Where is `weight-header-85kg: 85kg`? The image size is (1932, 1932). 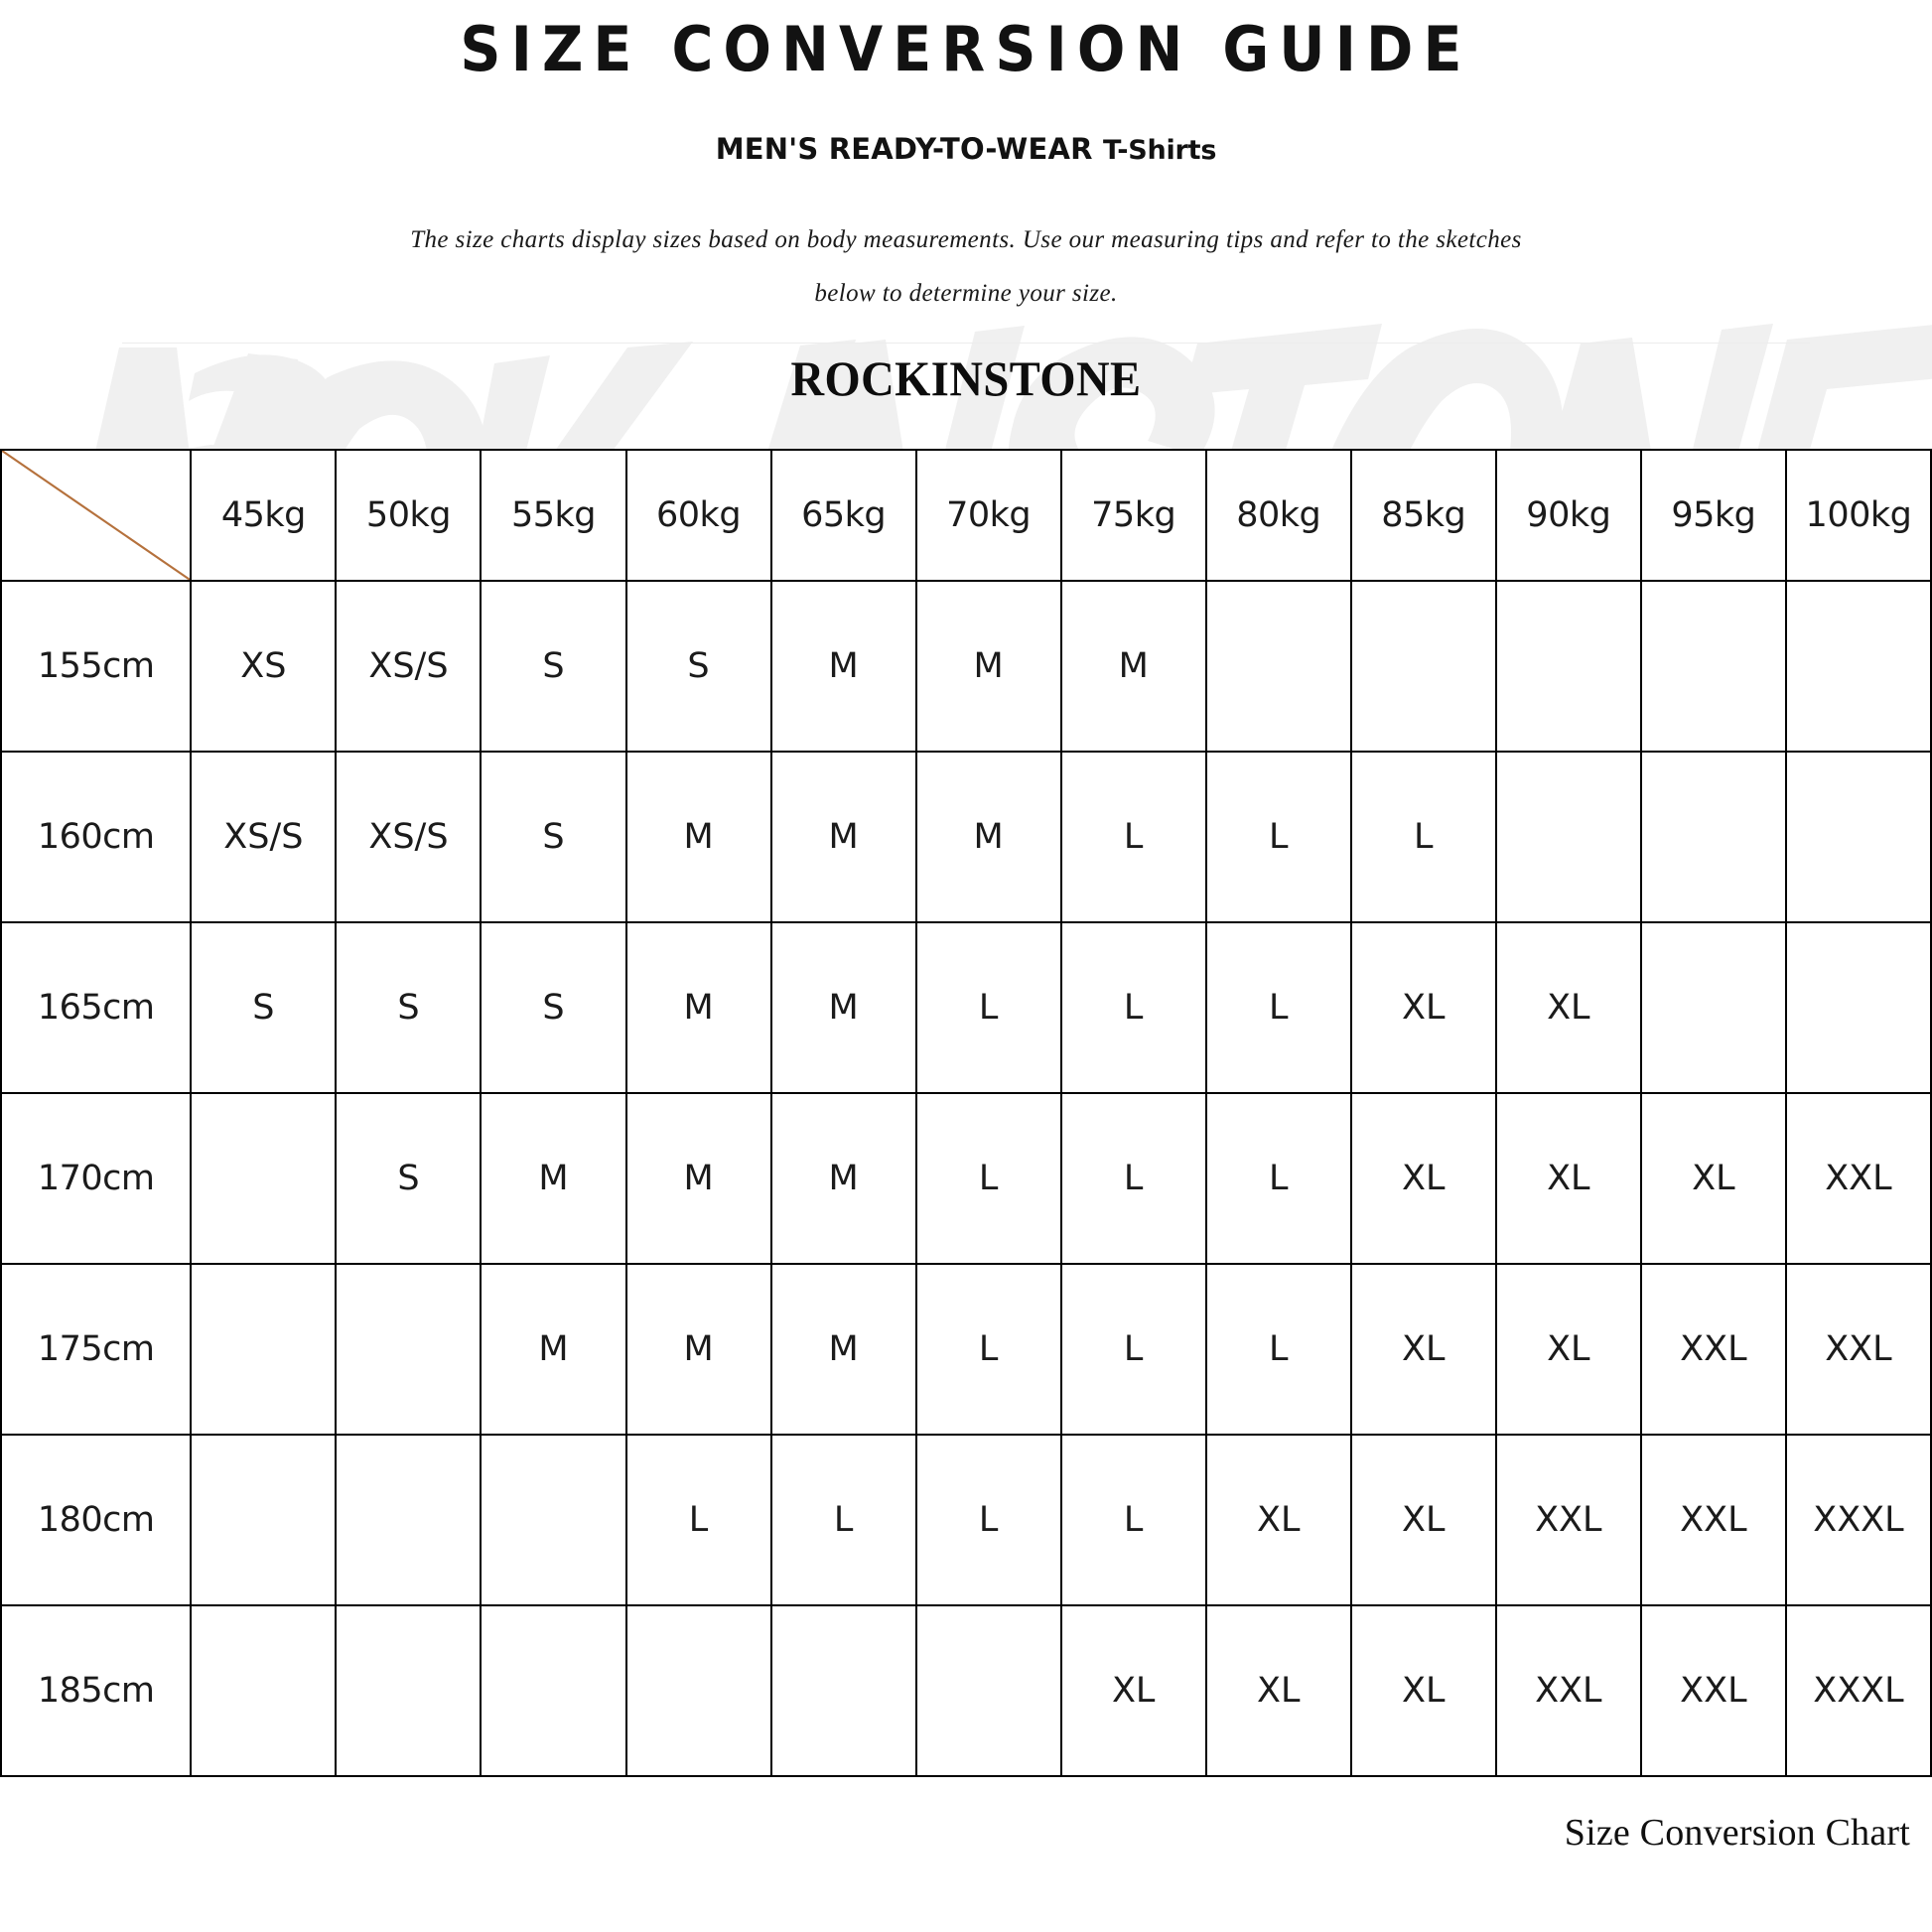
weight-header-85kg: 85kg is located at coordinates (1423, 515).